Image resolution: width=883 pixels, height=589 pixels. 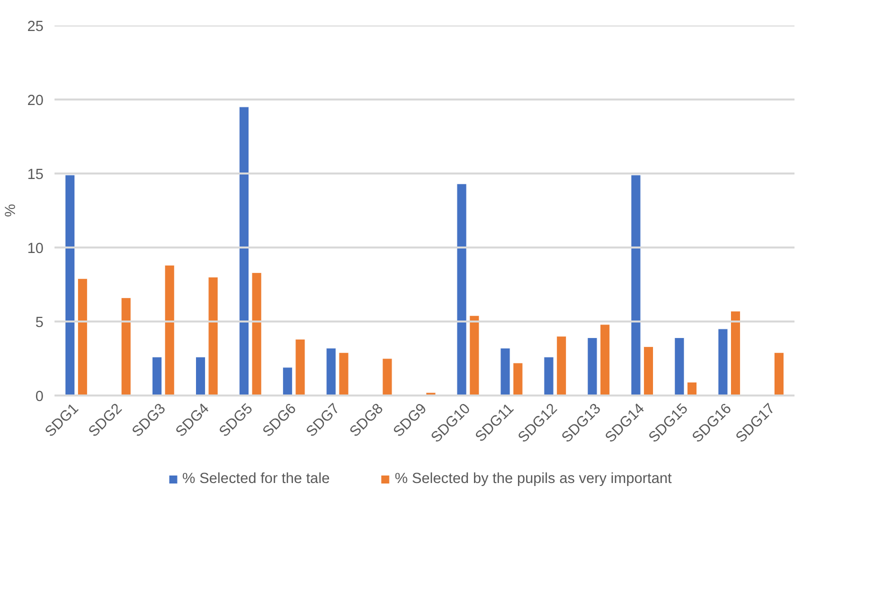 I want to click on y-tick-label: 25, so click(x=35, y=27).